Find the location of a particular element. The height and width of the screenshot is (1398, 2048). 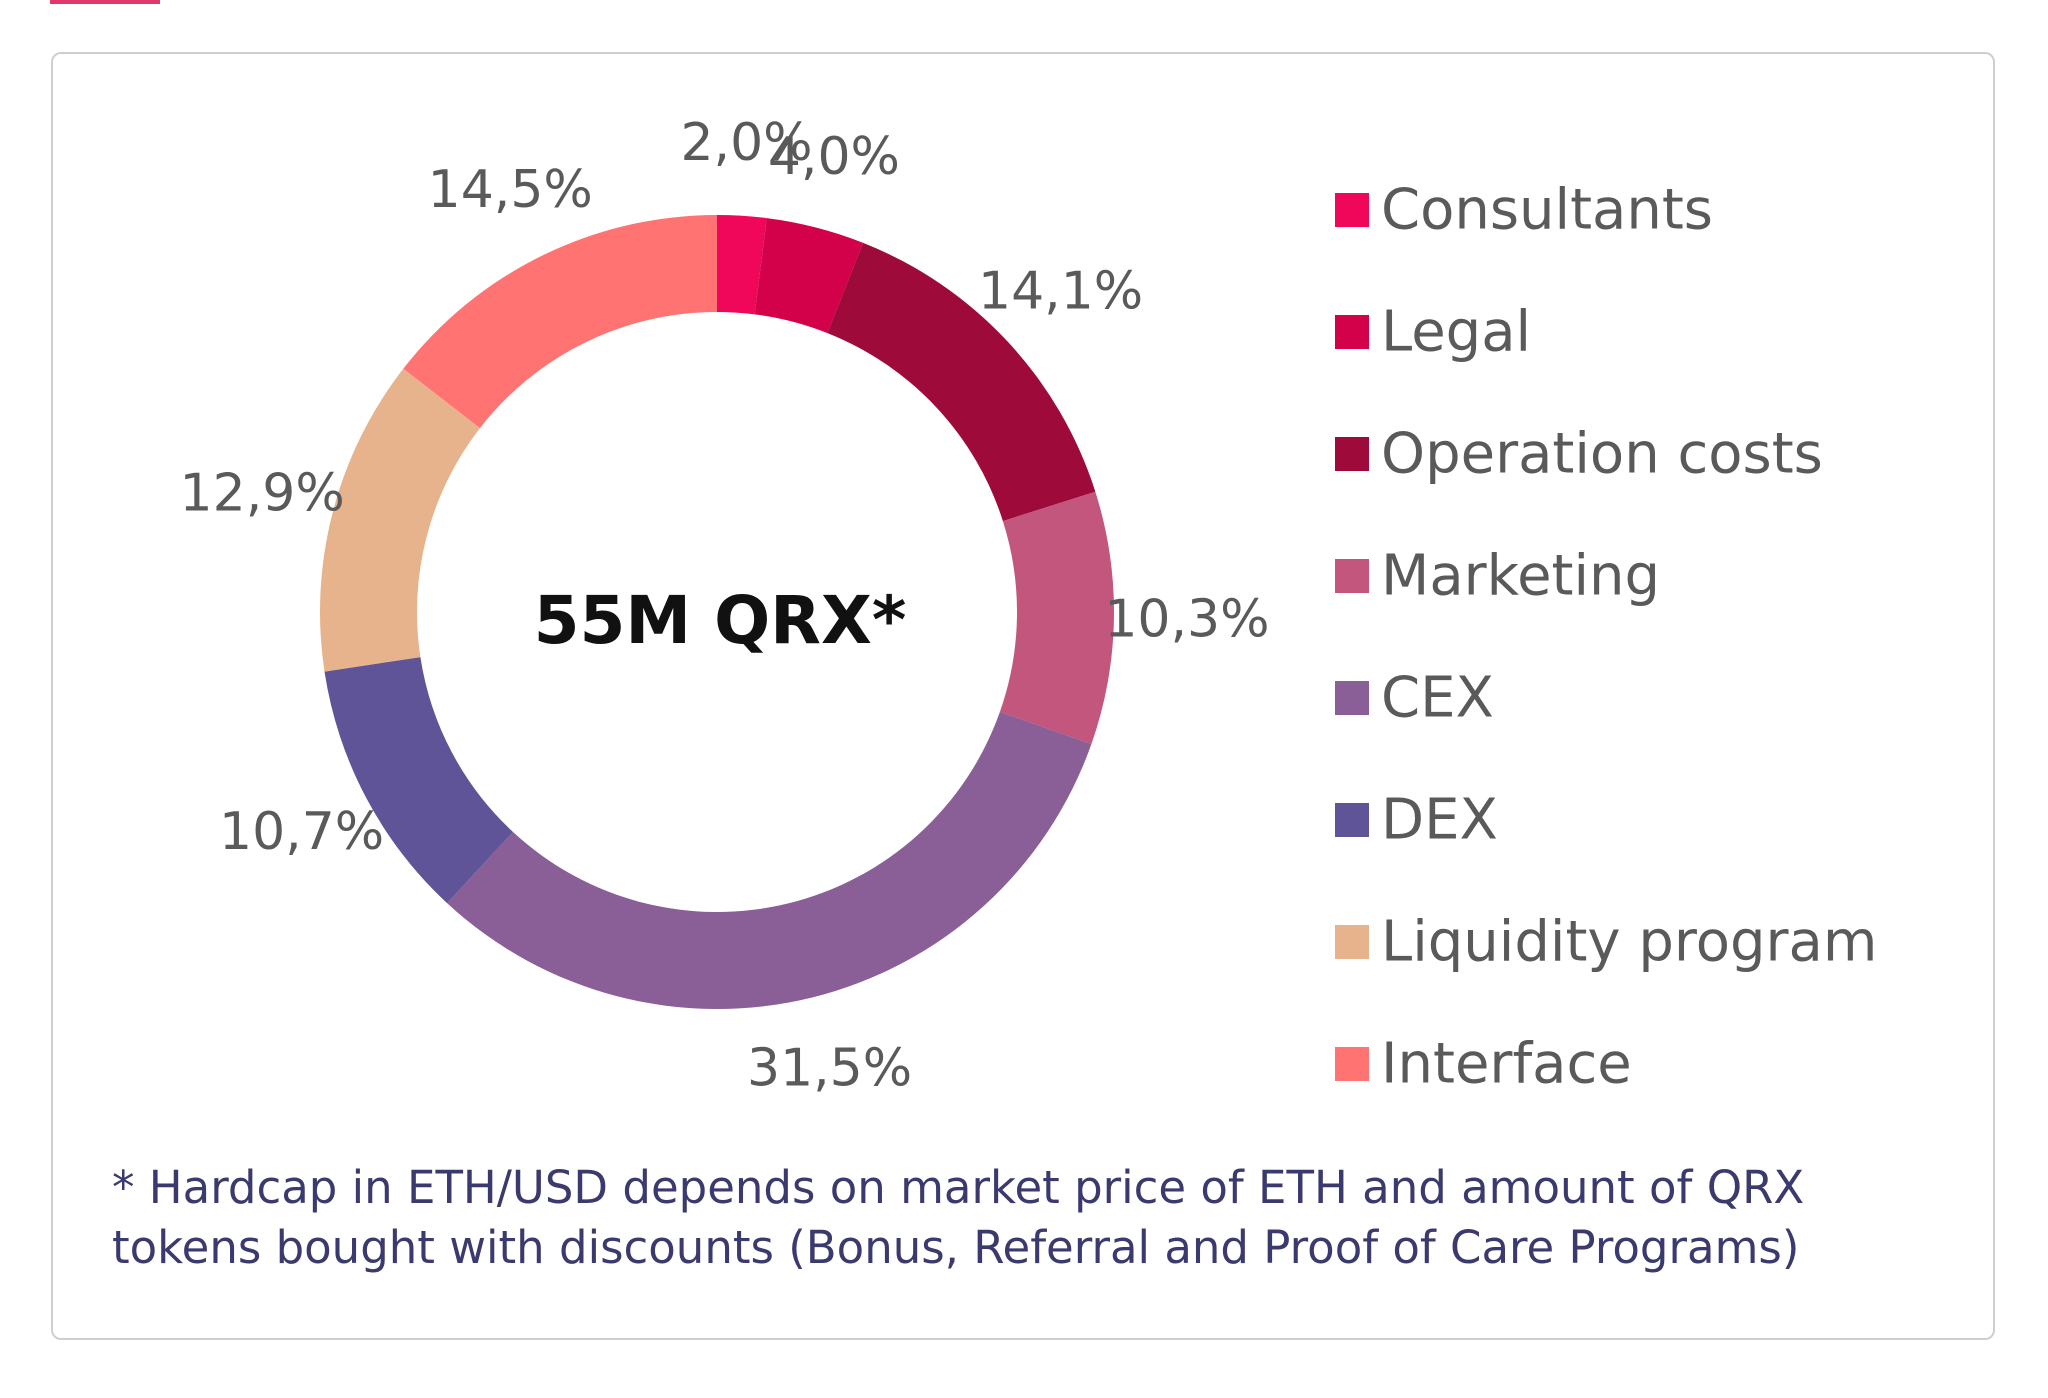

slice-consultants is located at coordinates (742, 265).